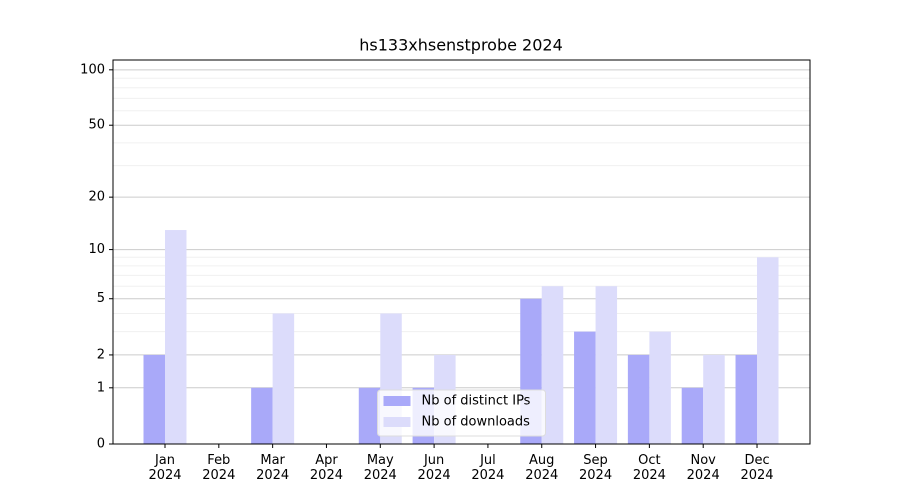 This screenshot has height=500, width=900. What do you see at coordinates (542, 468) in the screenshot?
I see `x-tick-label: Aug 2024` at bounding box center [542, 468].